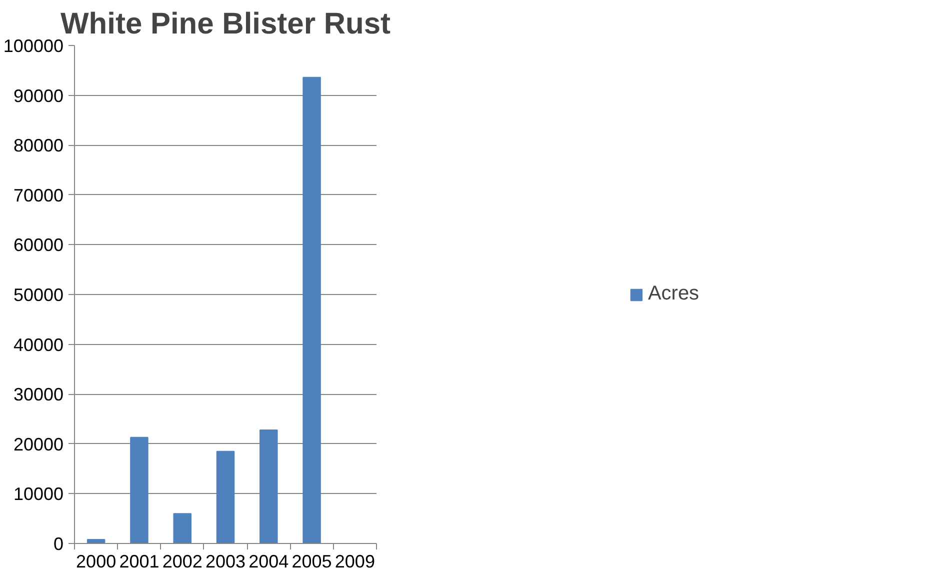  What do you see at coordinates (96, 562) in the screenshot?
I see `x-tick-label: 2000` at bounding box center [96, 562].